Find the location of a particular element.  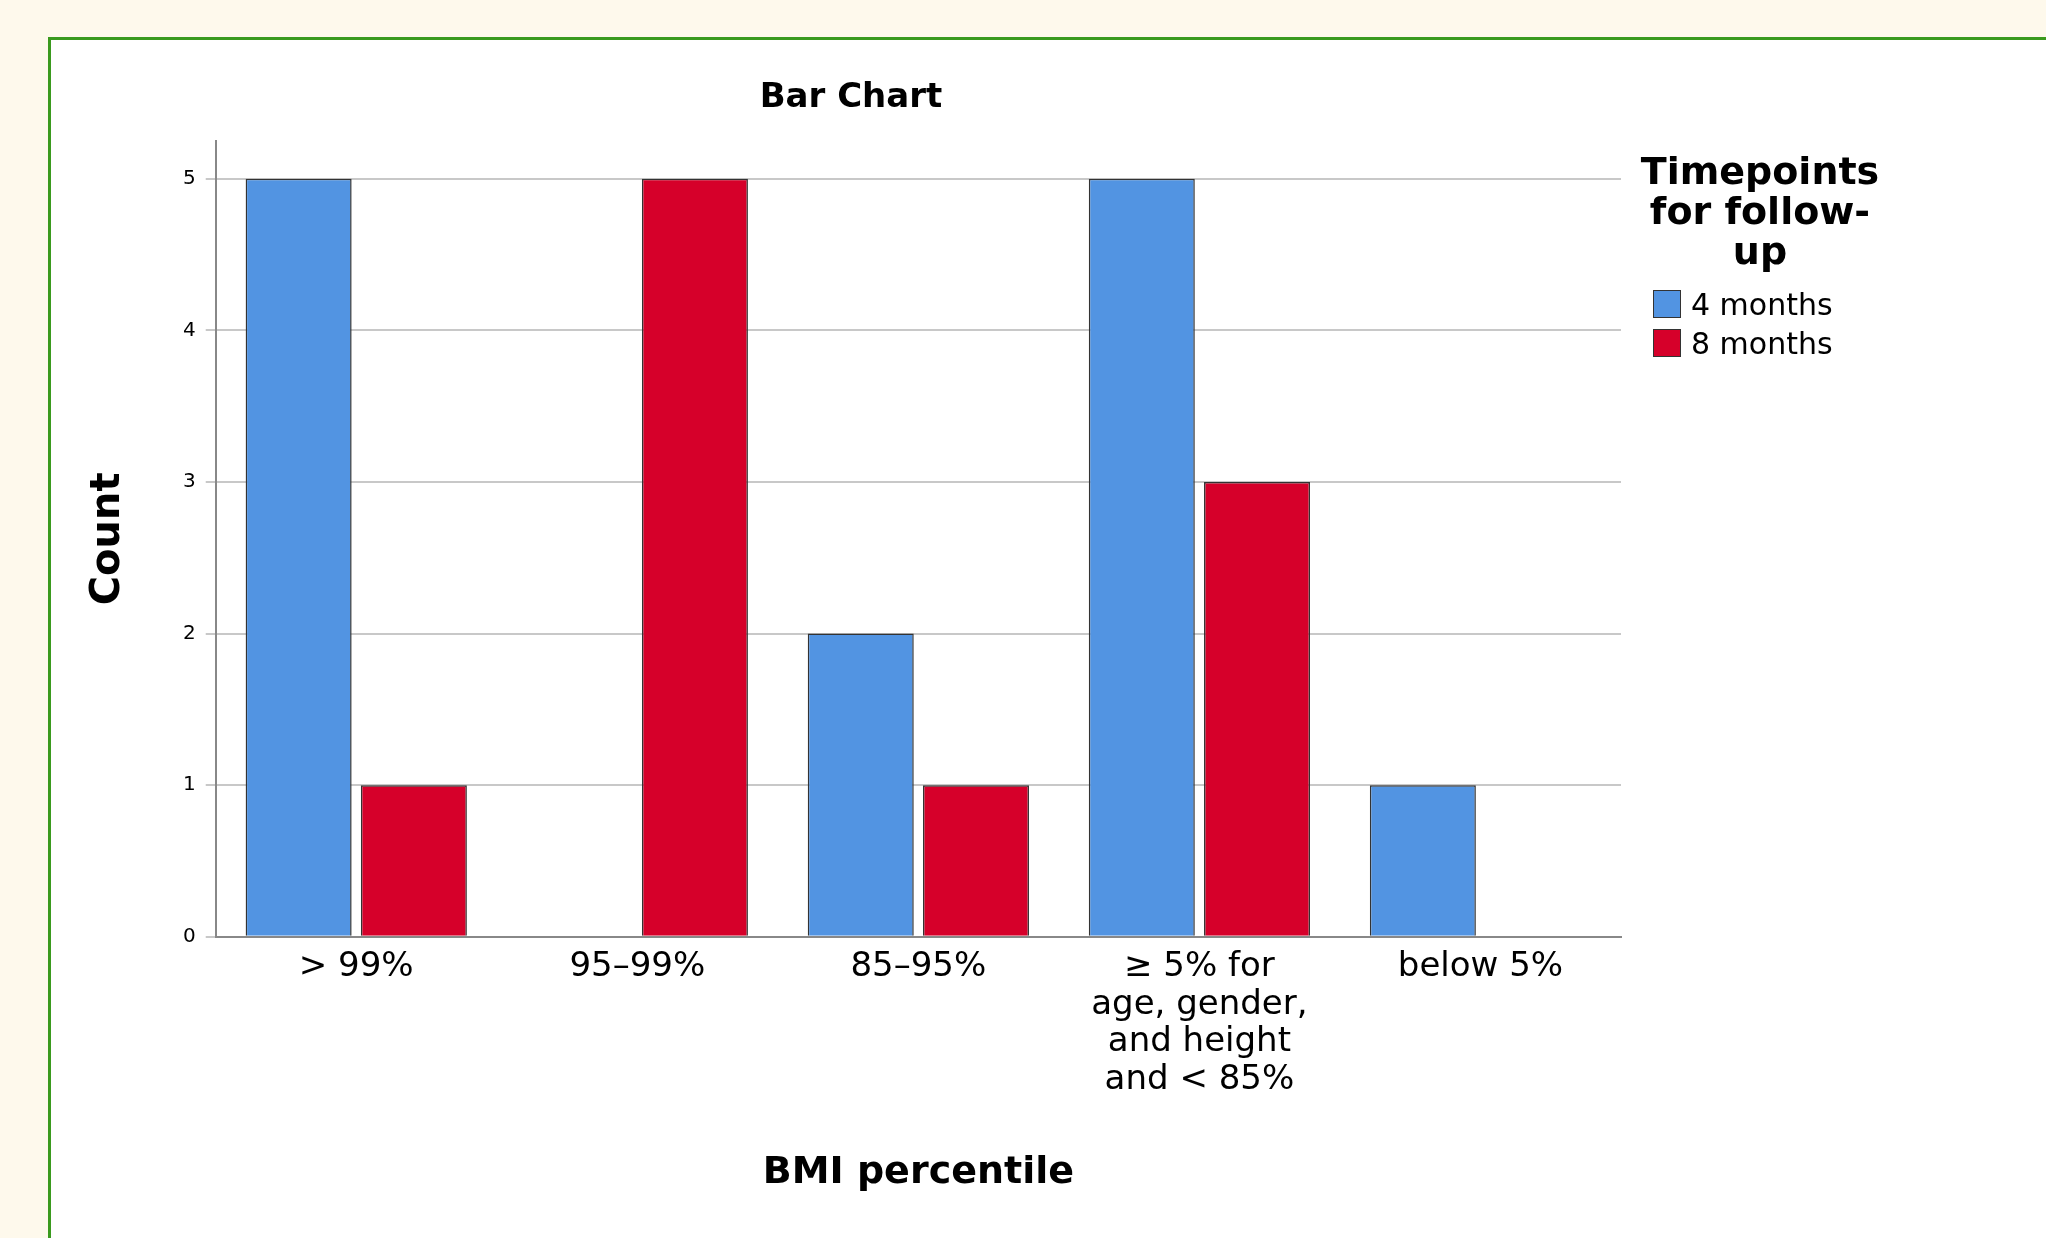

y-tick-label: 4 is located at coordinates (189, 328).